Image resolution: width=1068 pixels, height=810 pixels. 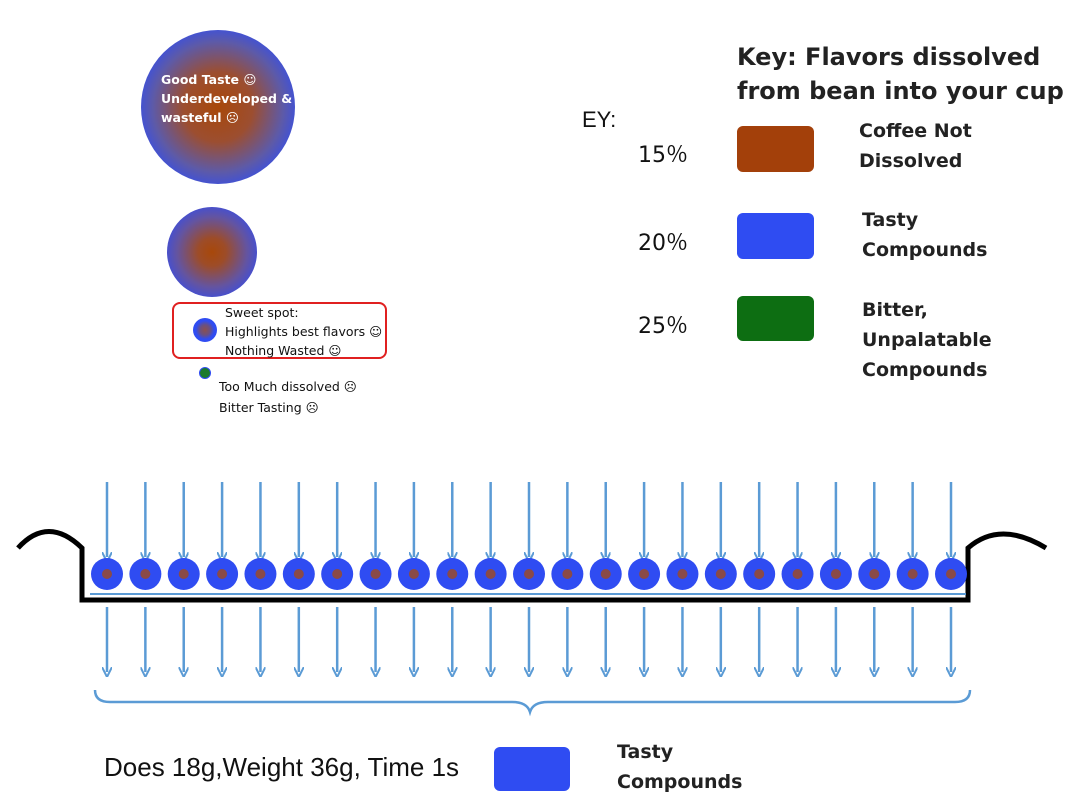 What do you see at coordinates (679, 767) in the screenshot?
I see `result-label: Tasty Compounds` at bounding box center [679, 767].